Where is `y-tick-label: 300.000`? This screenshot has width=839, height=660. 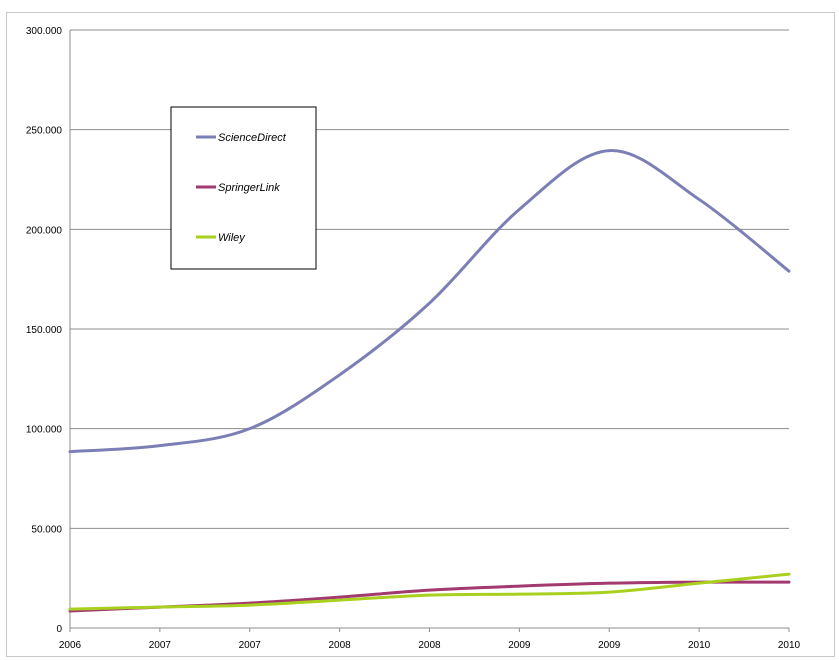 y-tick-label: 300.000 is located at coordinates (44, 31).